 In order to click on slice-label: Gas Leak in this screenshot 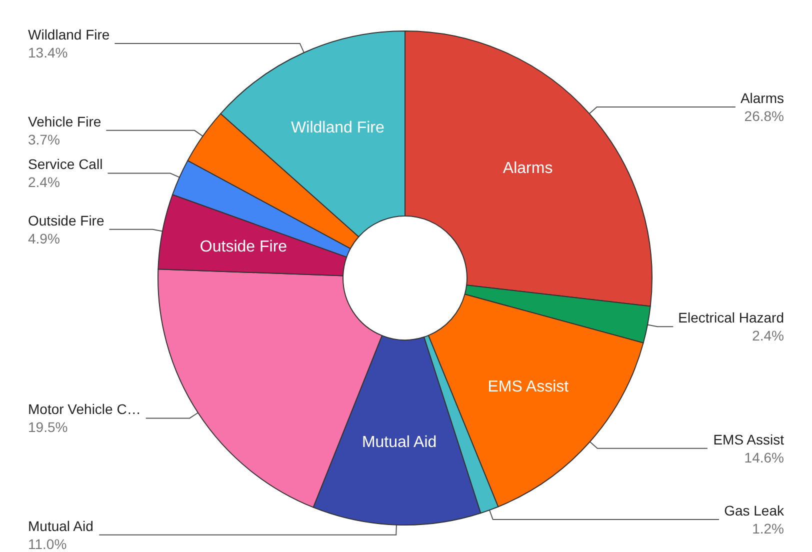, I will do `click(754, 510)`.